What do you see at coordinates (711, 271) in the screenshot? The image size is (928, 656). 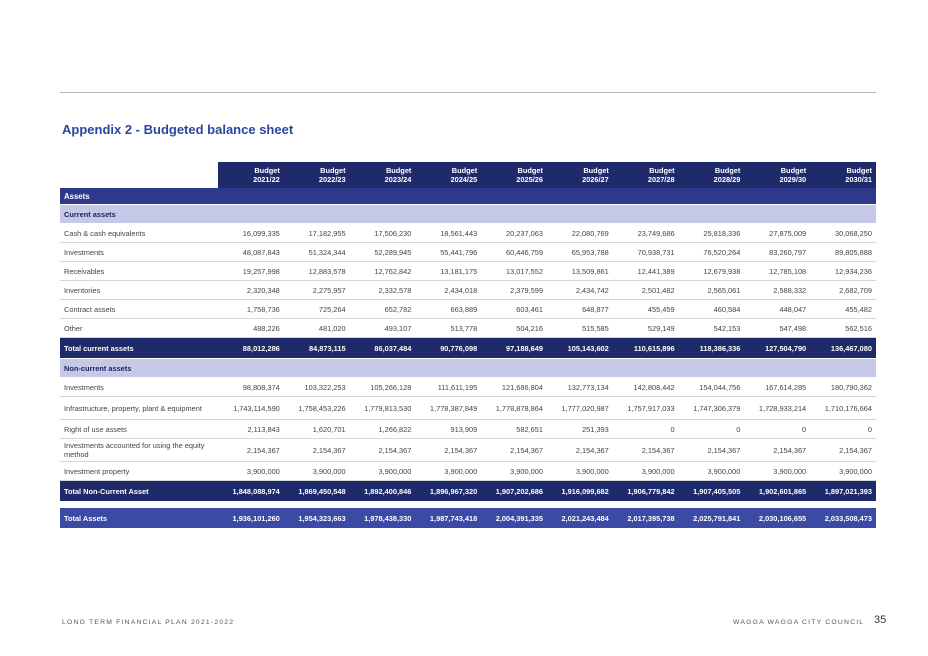 I see `row-value: 12,679,938` at bounding box center [711, 271].